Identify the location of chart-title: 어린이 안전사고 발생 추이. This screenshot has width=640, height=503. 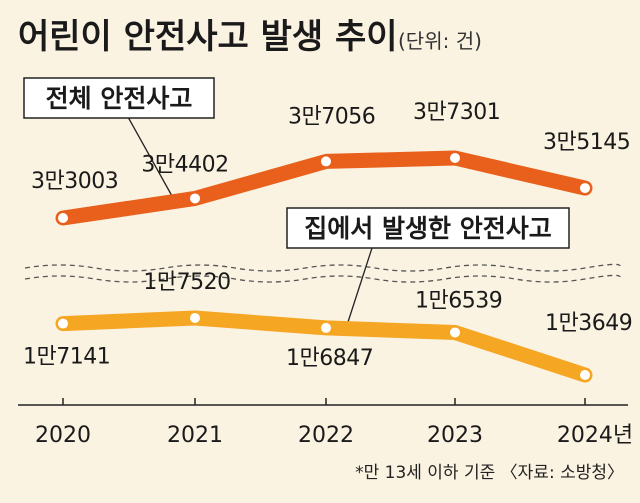
(208, 37).